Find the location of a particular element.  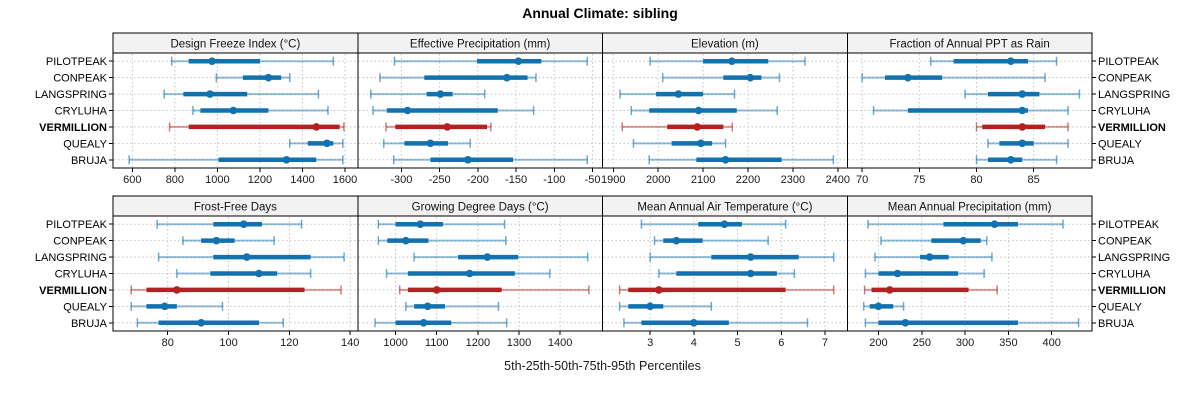

x-axis-tick-label: 1900 is located at coordinates (613, 180).